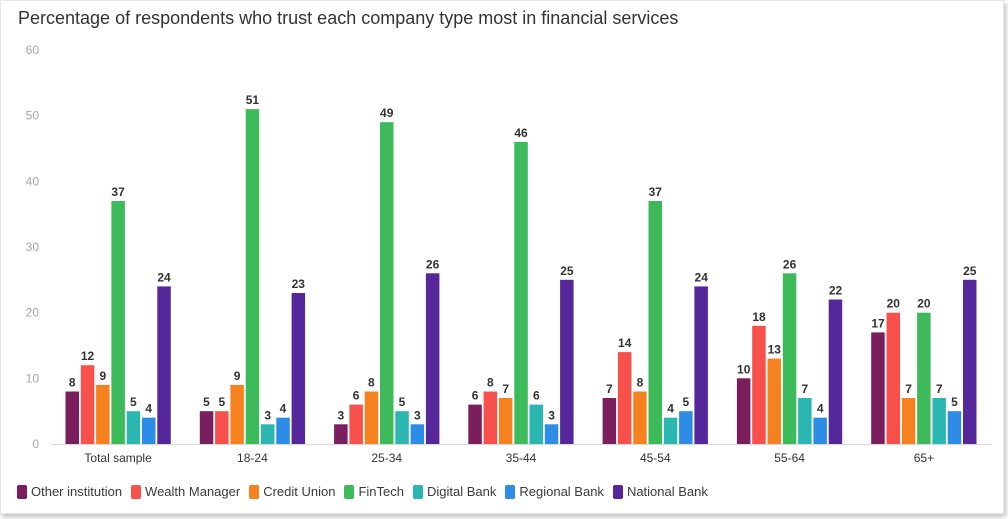  I want to click on y-tick-label: 10, so click(33, 378).